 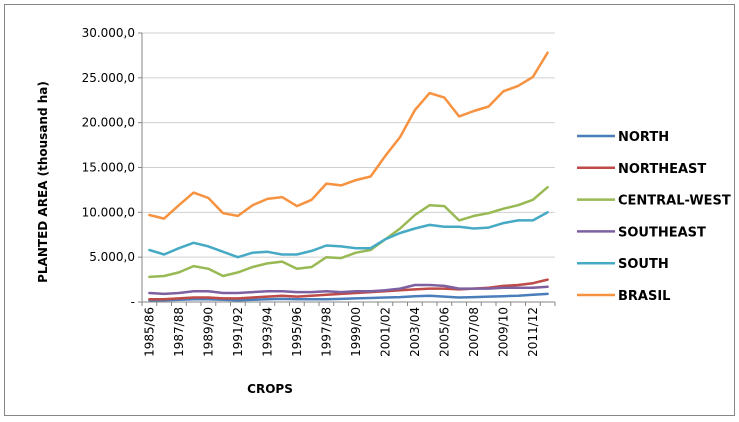 What do you see at coordinates (238, 332) in the screenshot?
I see `x-tick-label: 1991/92` at bounding box center [238, 332].